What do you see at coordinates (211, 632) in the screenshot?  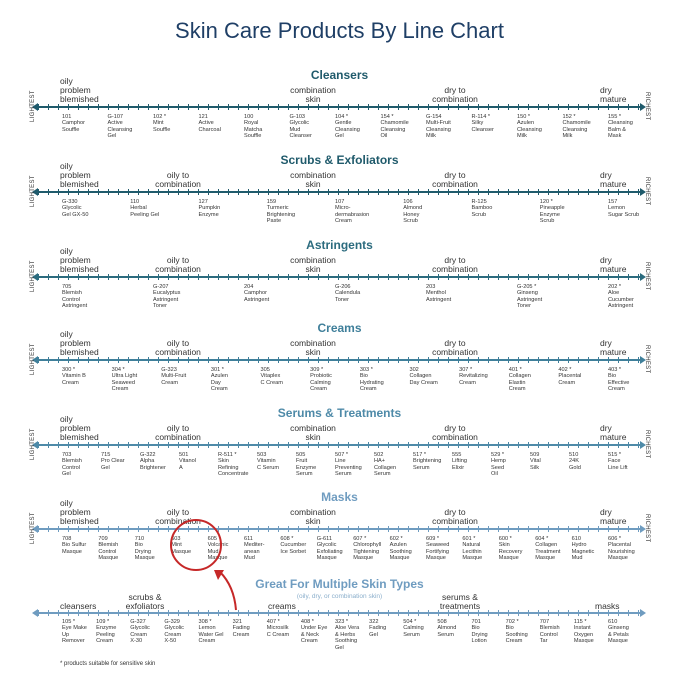 I see `product-label: 308 * Lemon Water Gel Cream` at bounding box center [211, 632].